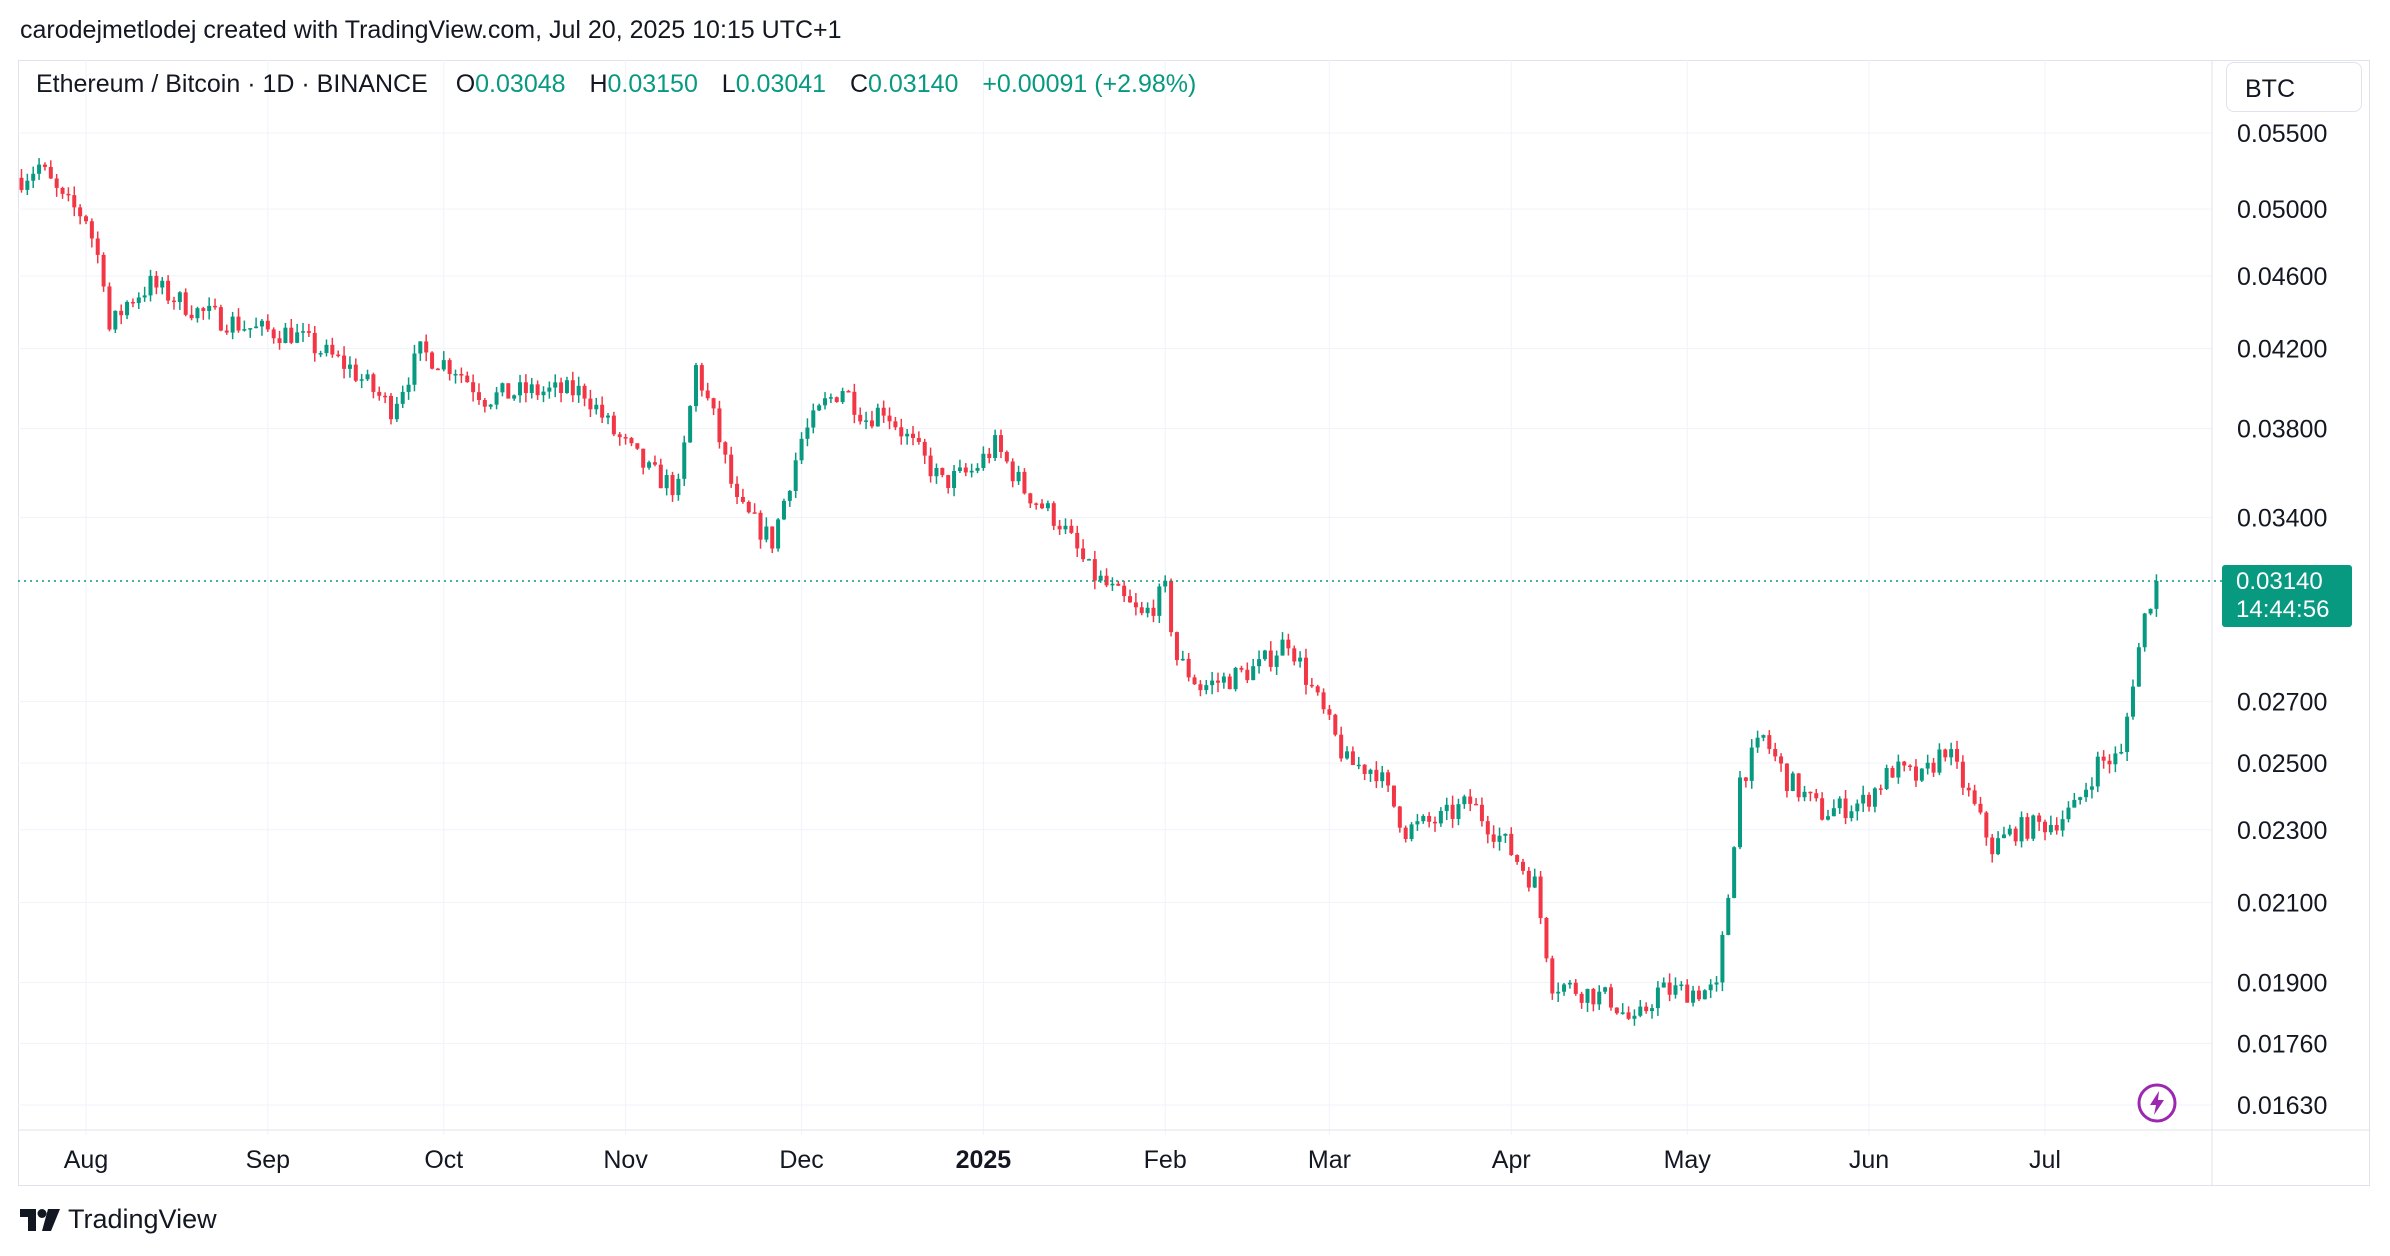 The image size is (2390, 1256). Describe the element at coordinates (232, 84) in the screenshot. I see `symbol-label: Ethereum / Bitcoin · 1D · BINANCE` at that location.